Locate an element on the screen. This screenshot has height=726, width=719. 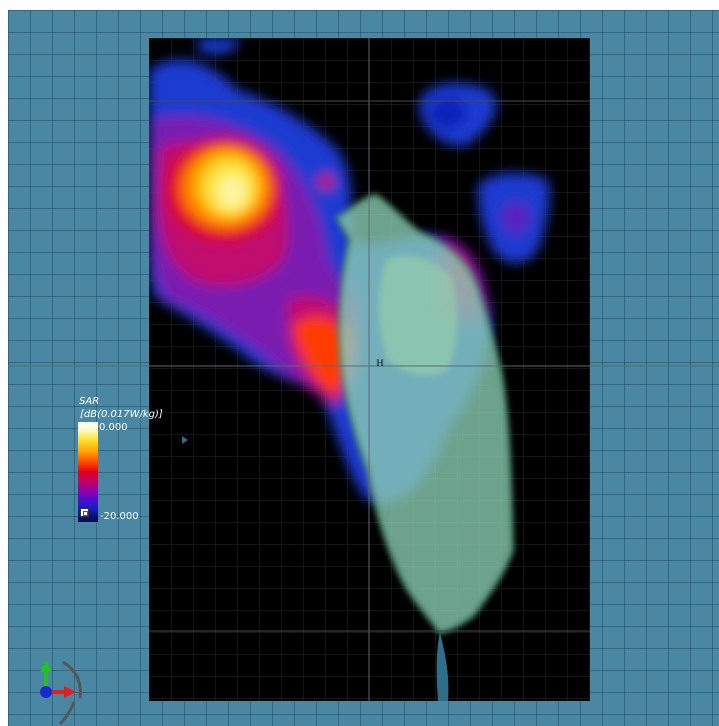
origin-marker-icon: ℍ is located at coordinates (380, 364).